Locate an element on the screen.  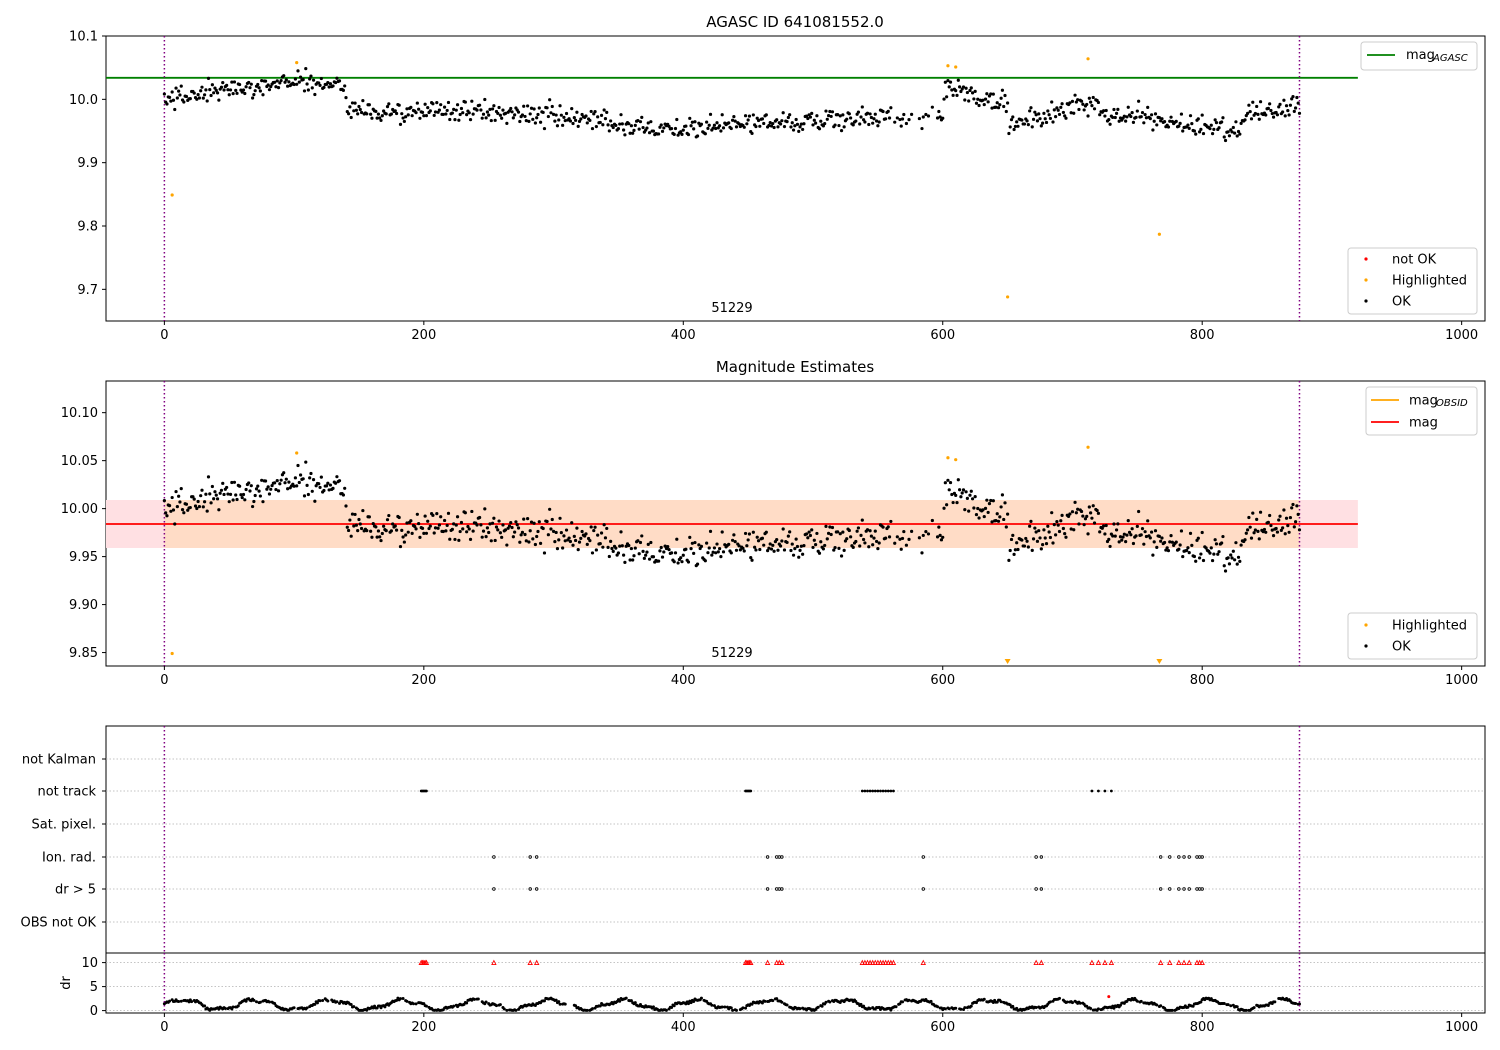
dr-limit-marker is located at coordinates (782, 962).